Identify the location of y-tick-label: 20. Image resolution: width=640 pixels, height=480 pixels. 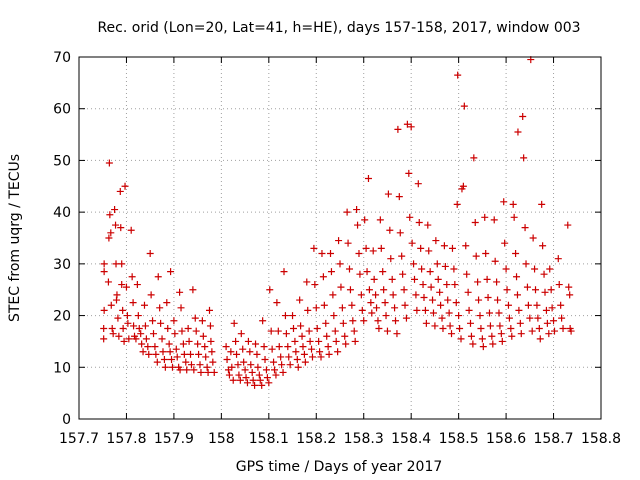
(62, 317).